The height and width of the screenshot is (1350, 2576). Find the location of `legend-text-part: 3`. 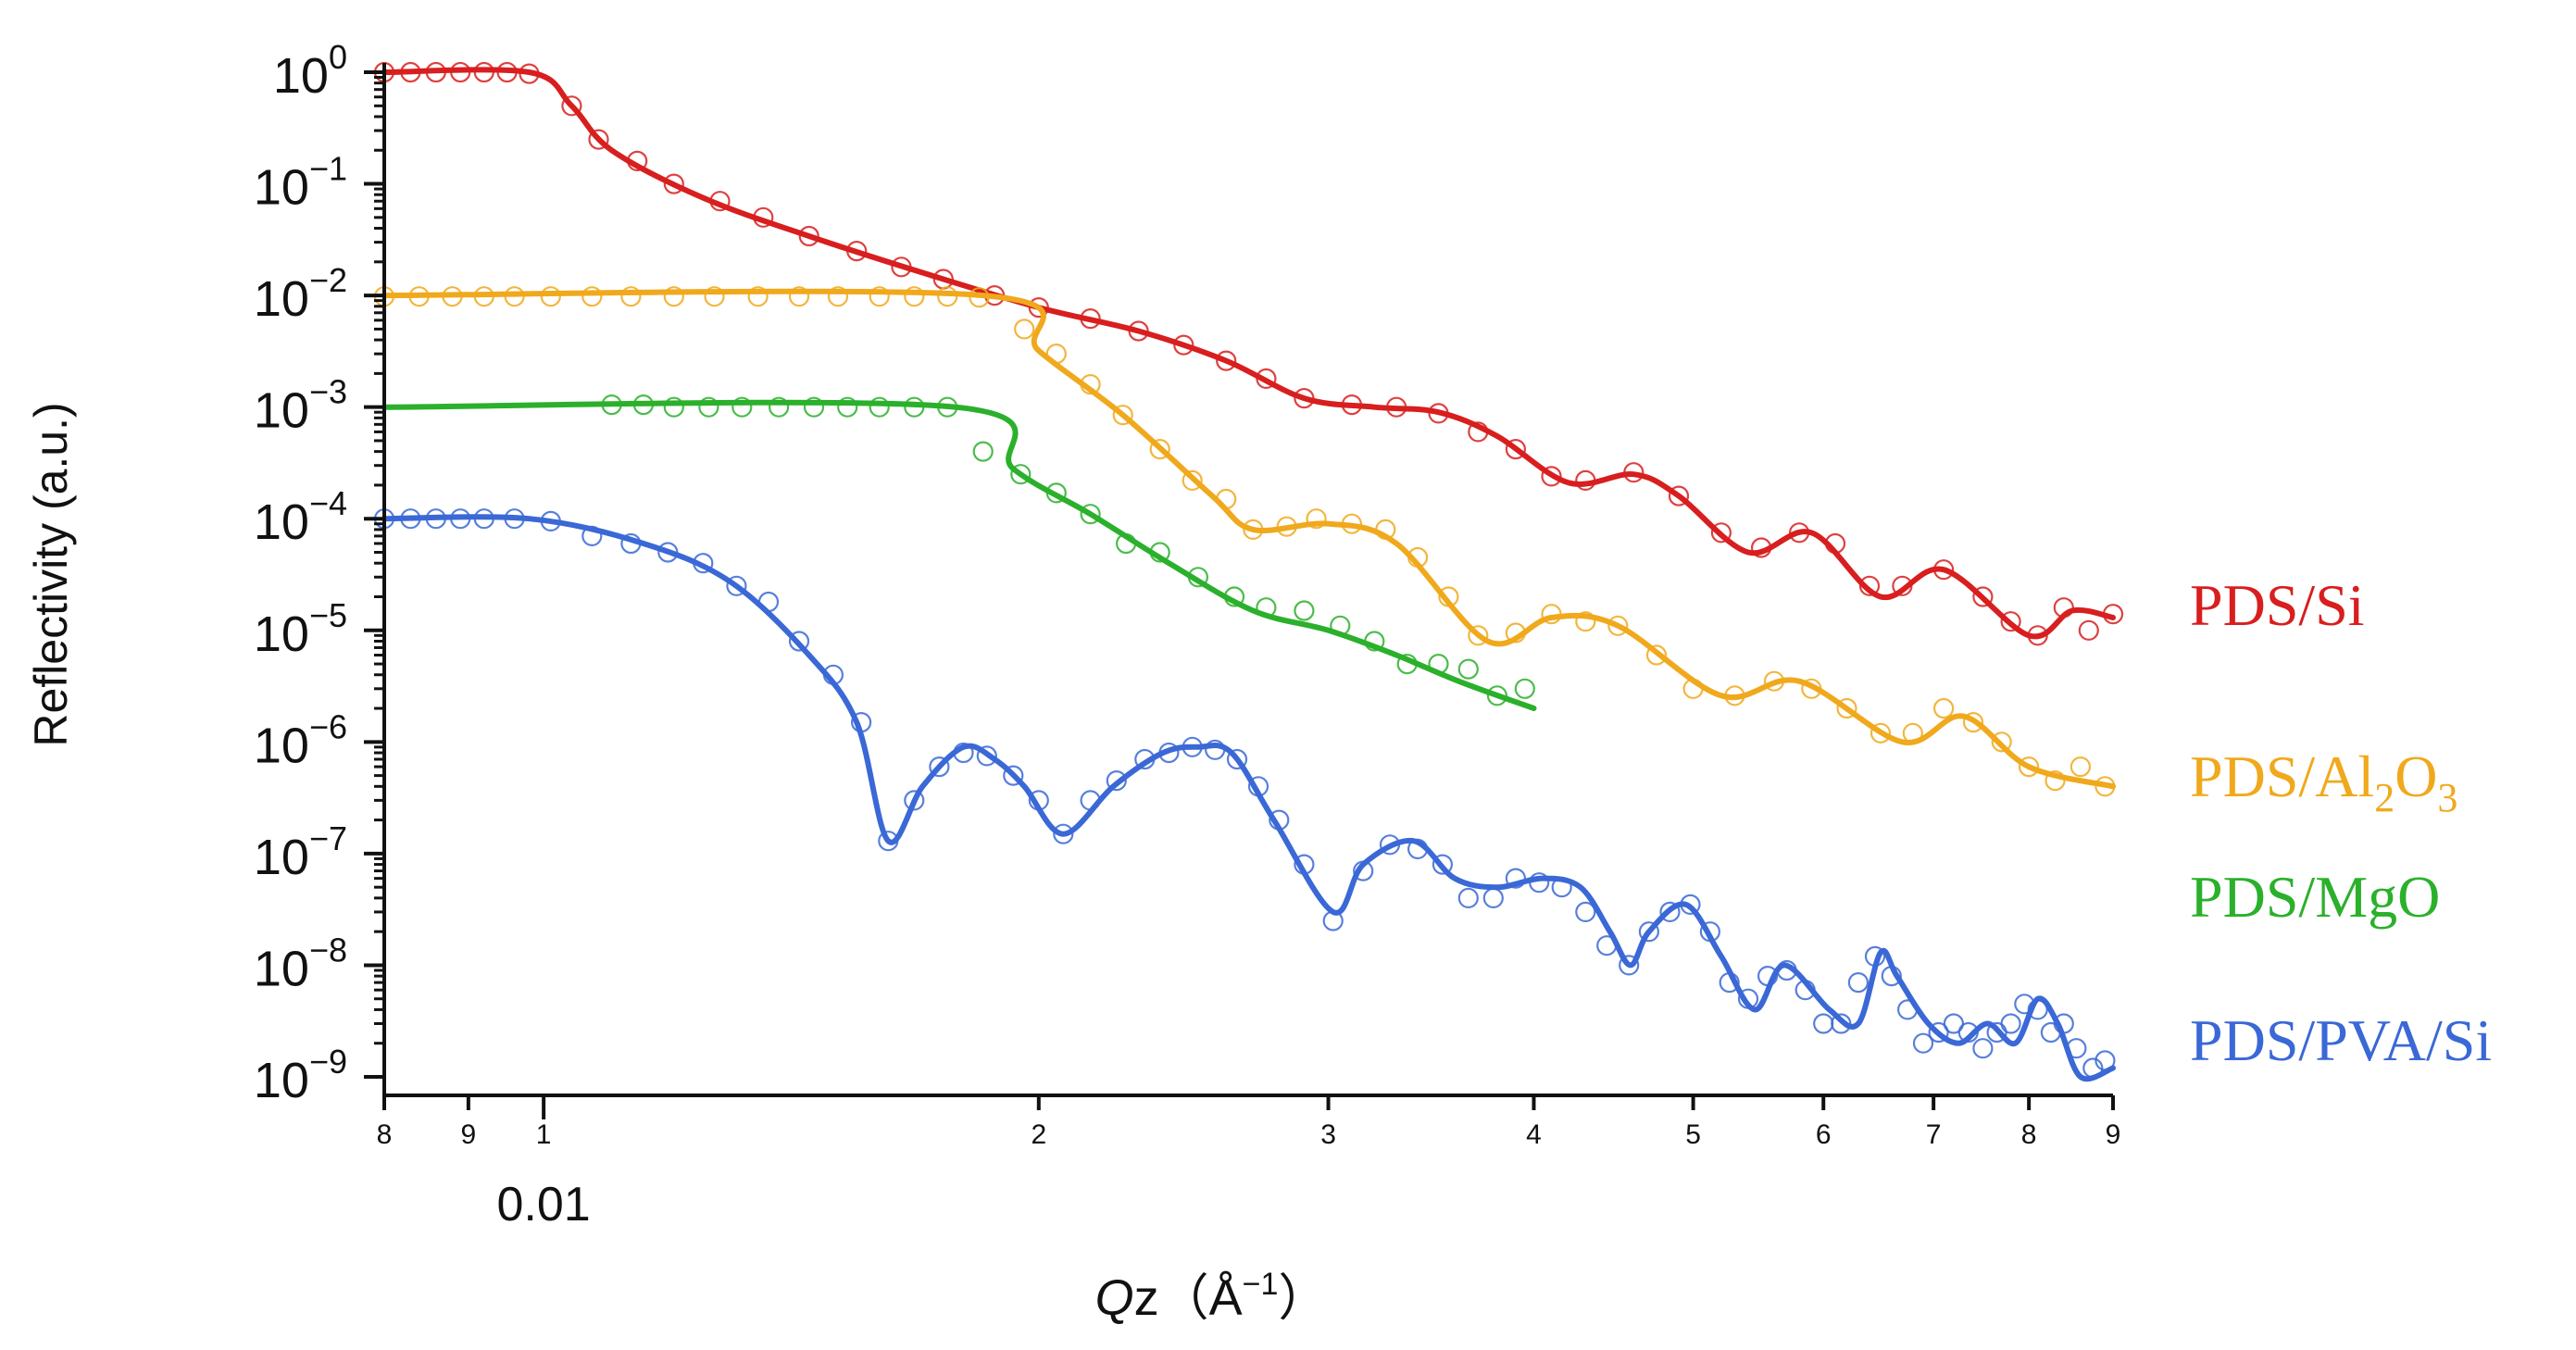

legend-text-part: 3 is located at coordinates (2447, 798).